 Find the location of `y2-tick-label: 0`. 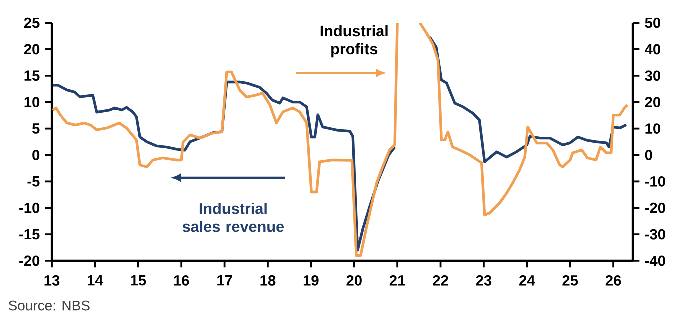

y2-tick-label: 0 is located at coordinates (648, 155).